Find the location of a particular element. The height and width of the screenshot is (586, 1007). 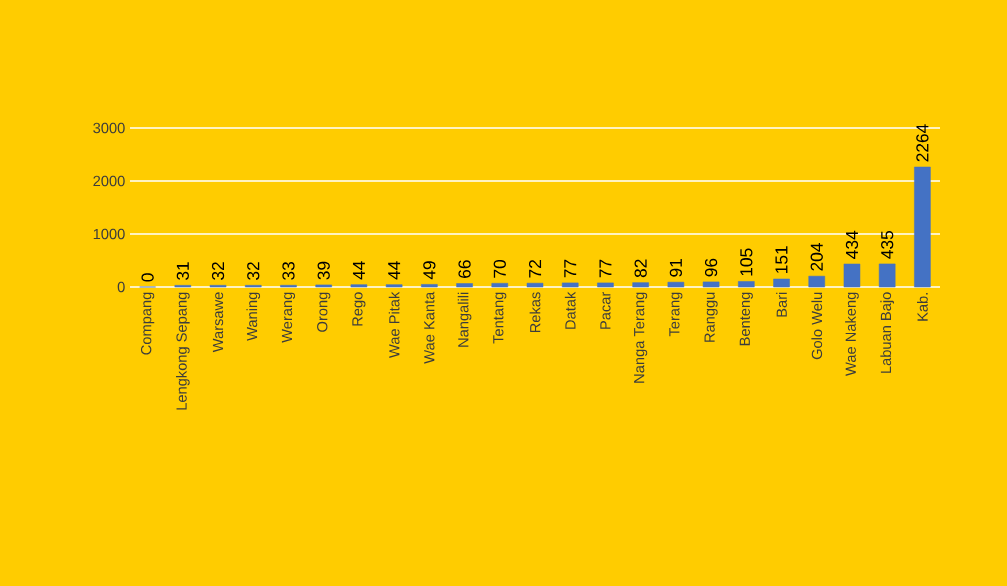

data-label: 105 is located at coordinates (746, 262).